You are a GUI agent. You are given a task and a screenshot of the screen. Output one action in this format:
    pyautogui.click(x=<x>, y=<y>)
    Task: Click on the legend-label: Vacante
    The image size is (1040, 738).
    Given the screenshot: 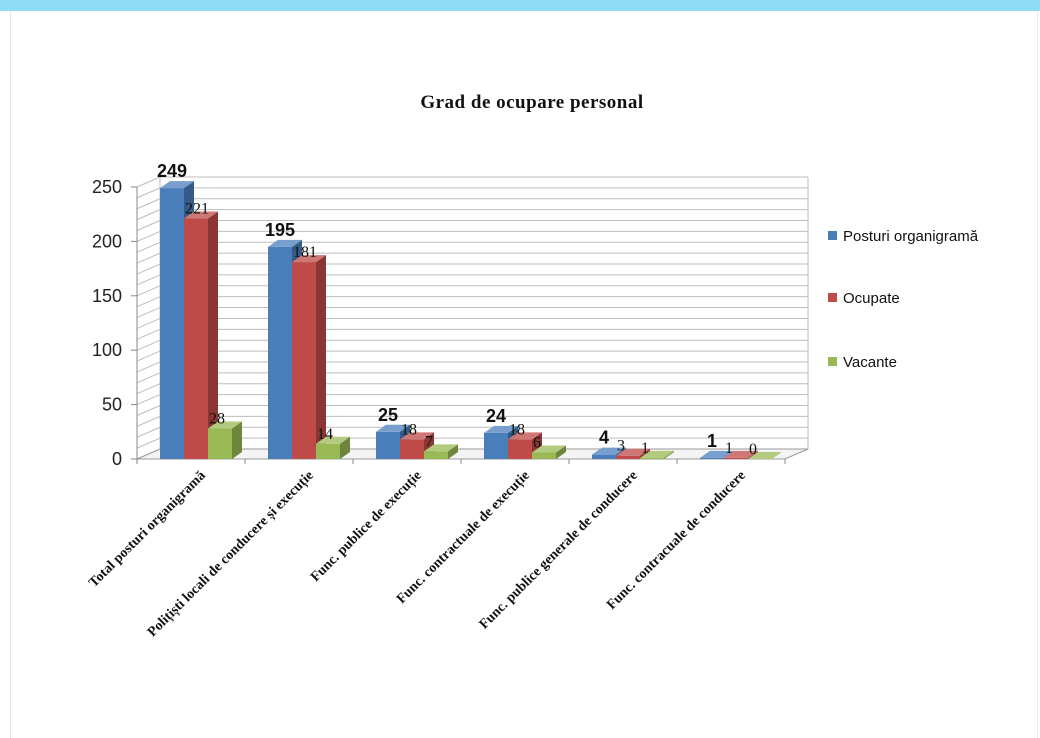 What is the action you would take?
    pyautogui.click(x=870, y=362)
    